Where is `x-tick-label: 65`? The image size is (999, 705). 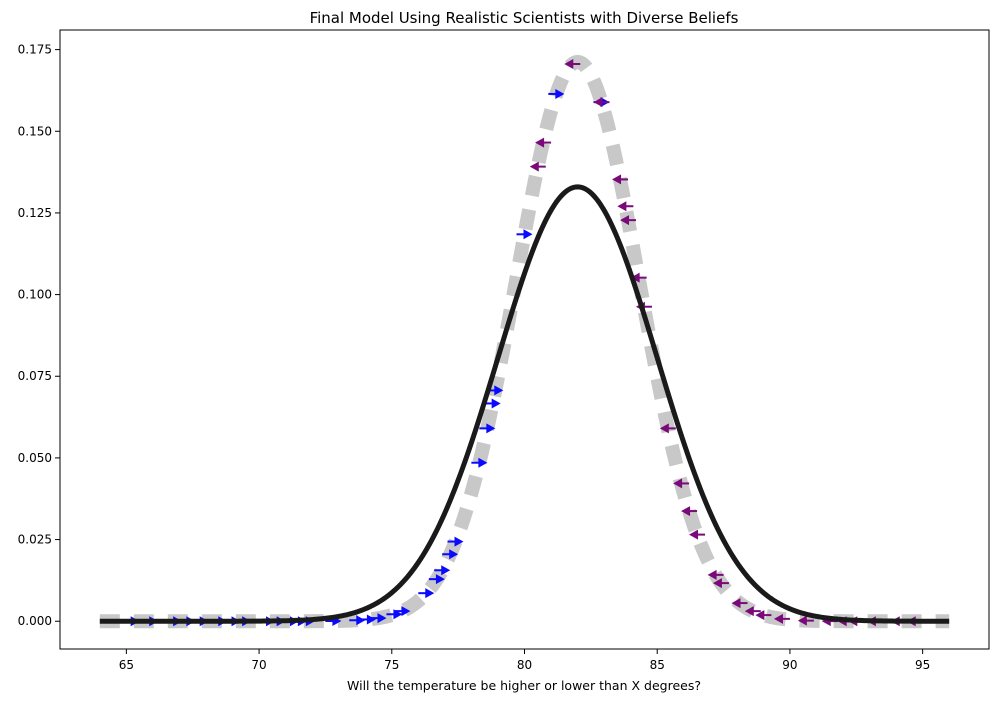 x-tick-label: 65 is located at coordinates (126, 665).